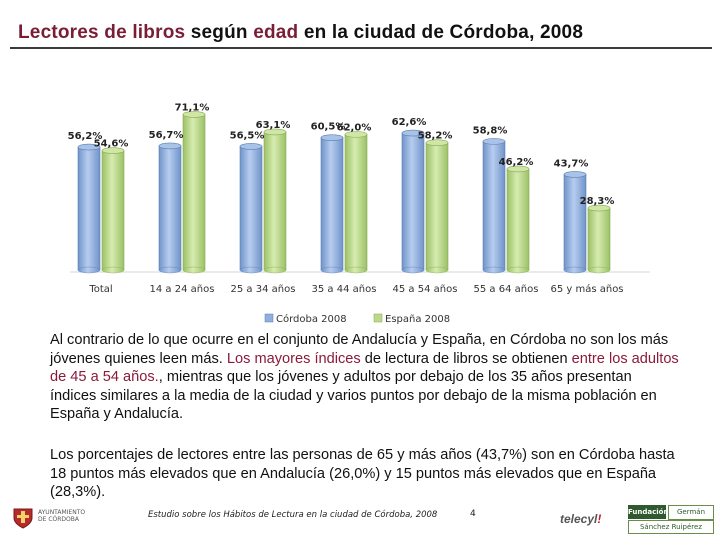 Image resolution: width=720 pixels, height=540 pixels. Describe the element at coordinates (276, 32) in the screenshot. I see `title-part3: edad` at that location.